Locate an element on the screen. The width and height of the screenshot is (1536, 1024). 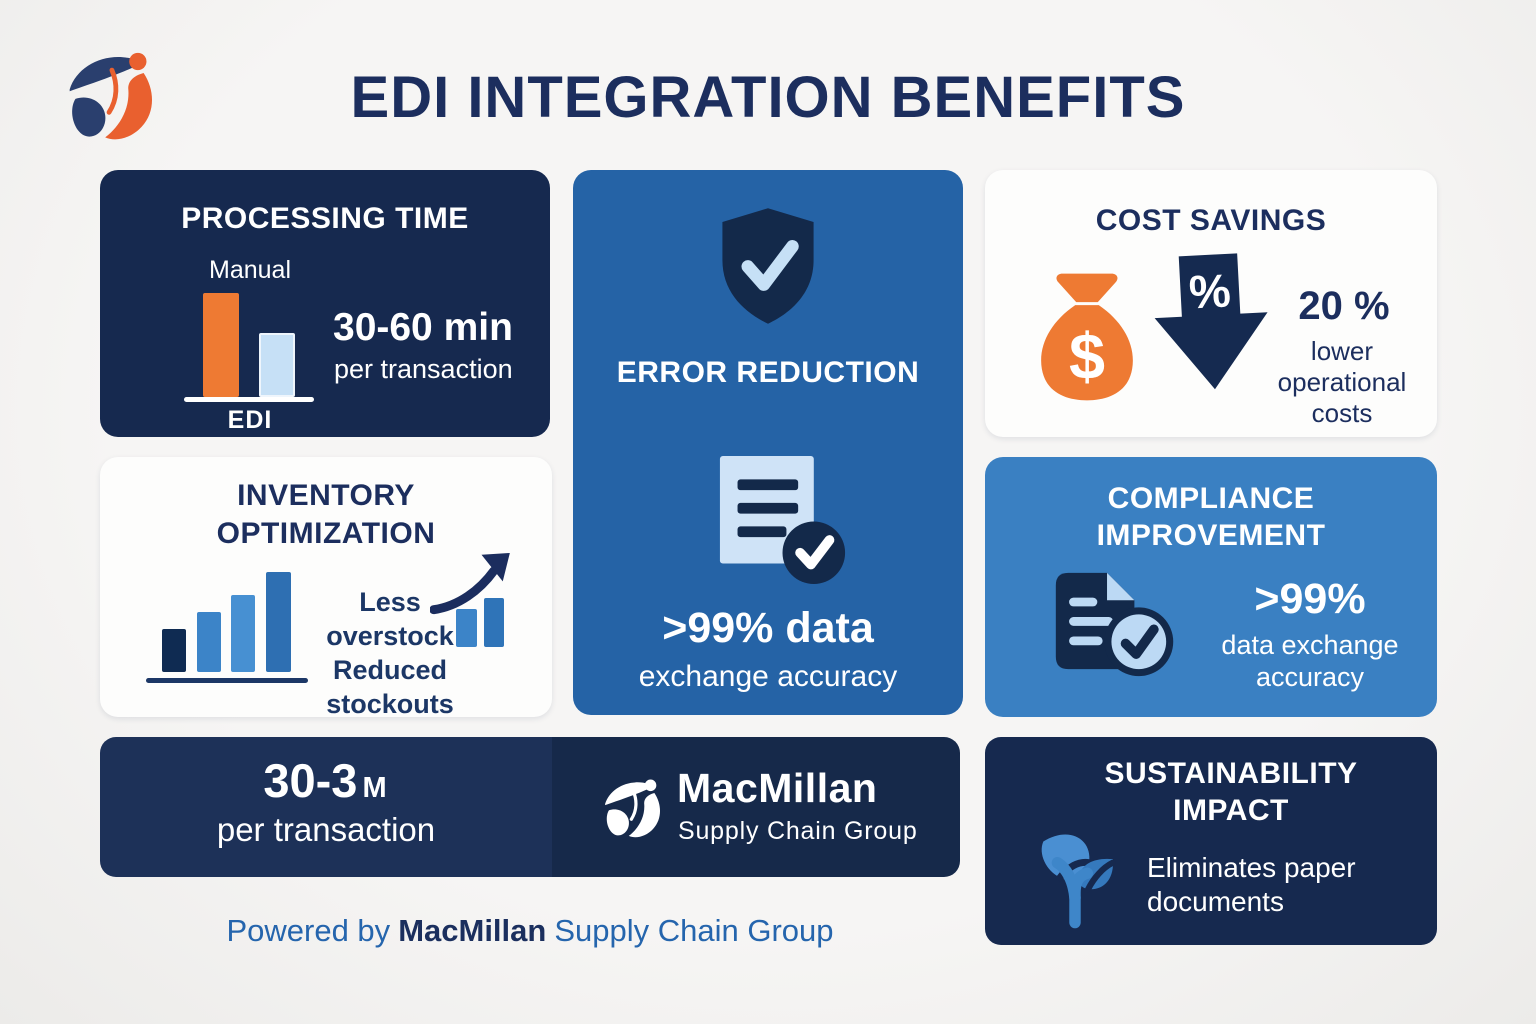
compliance-title-line1: COMPLIANCE is located at coordinates (1211, 498).